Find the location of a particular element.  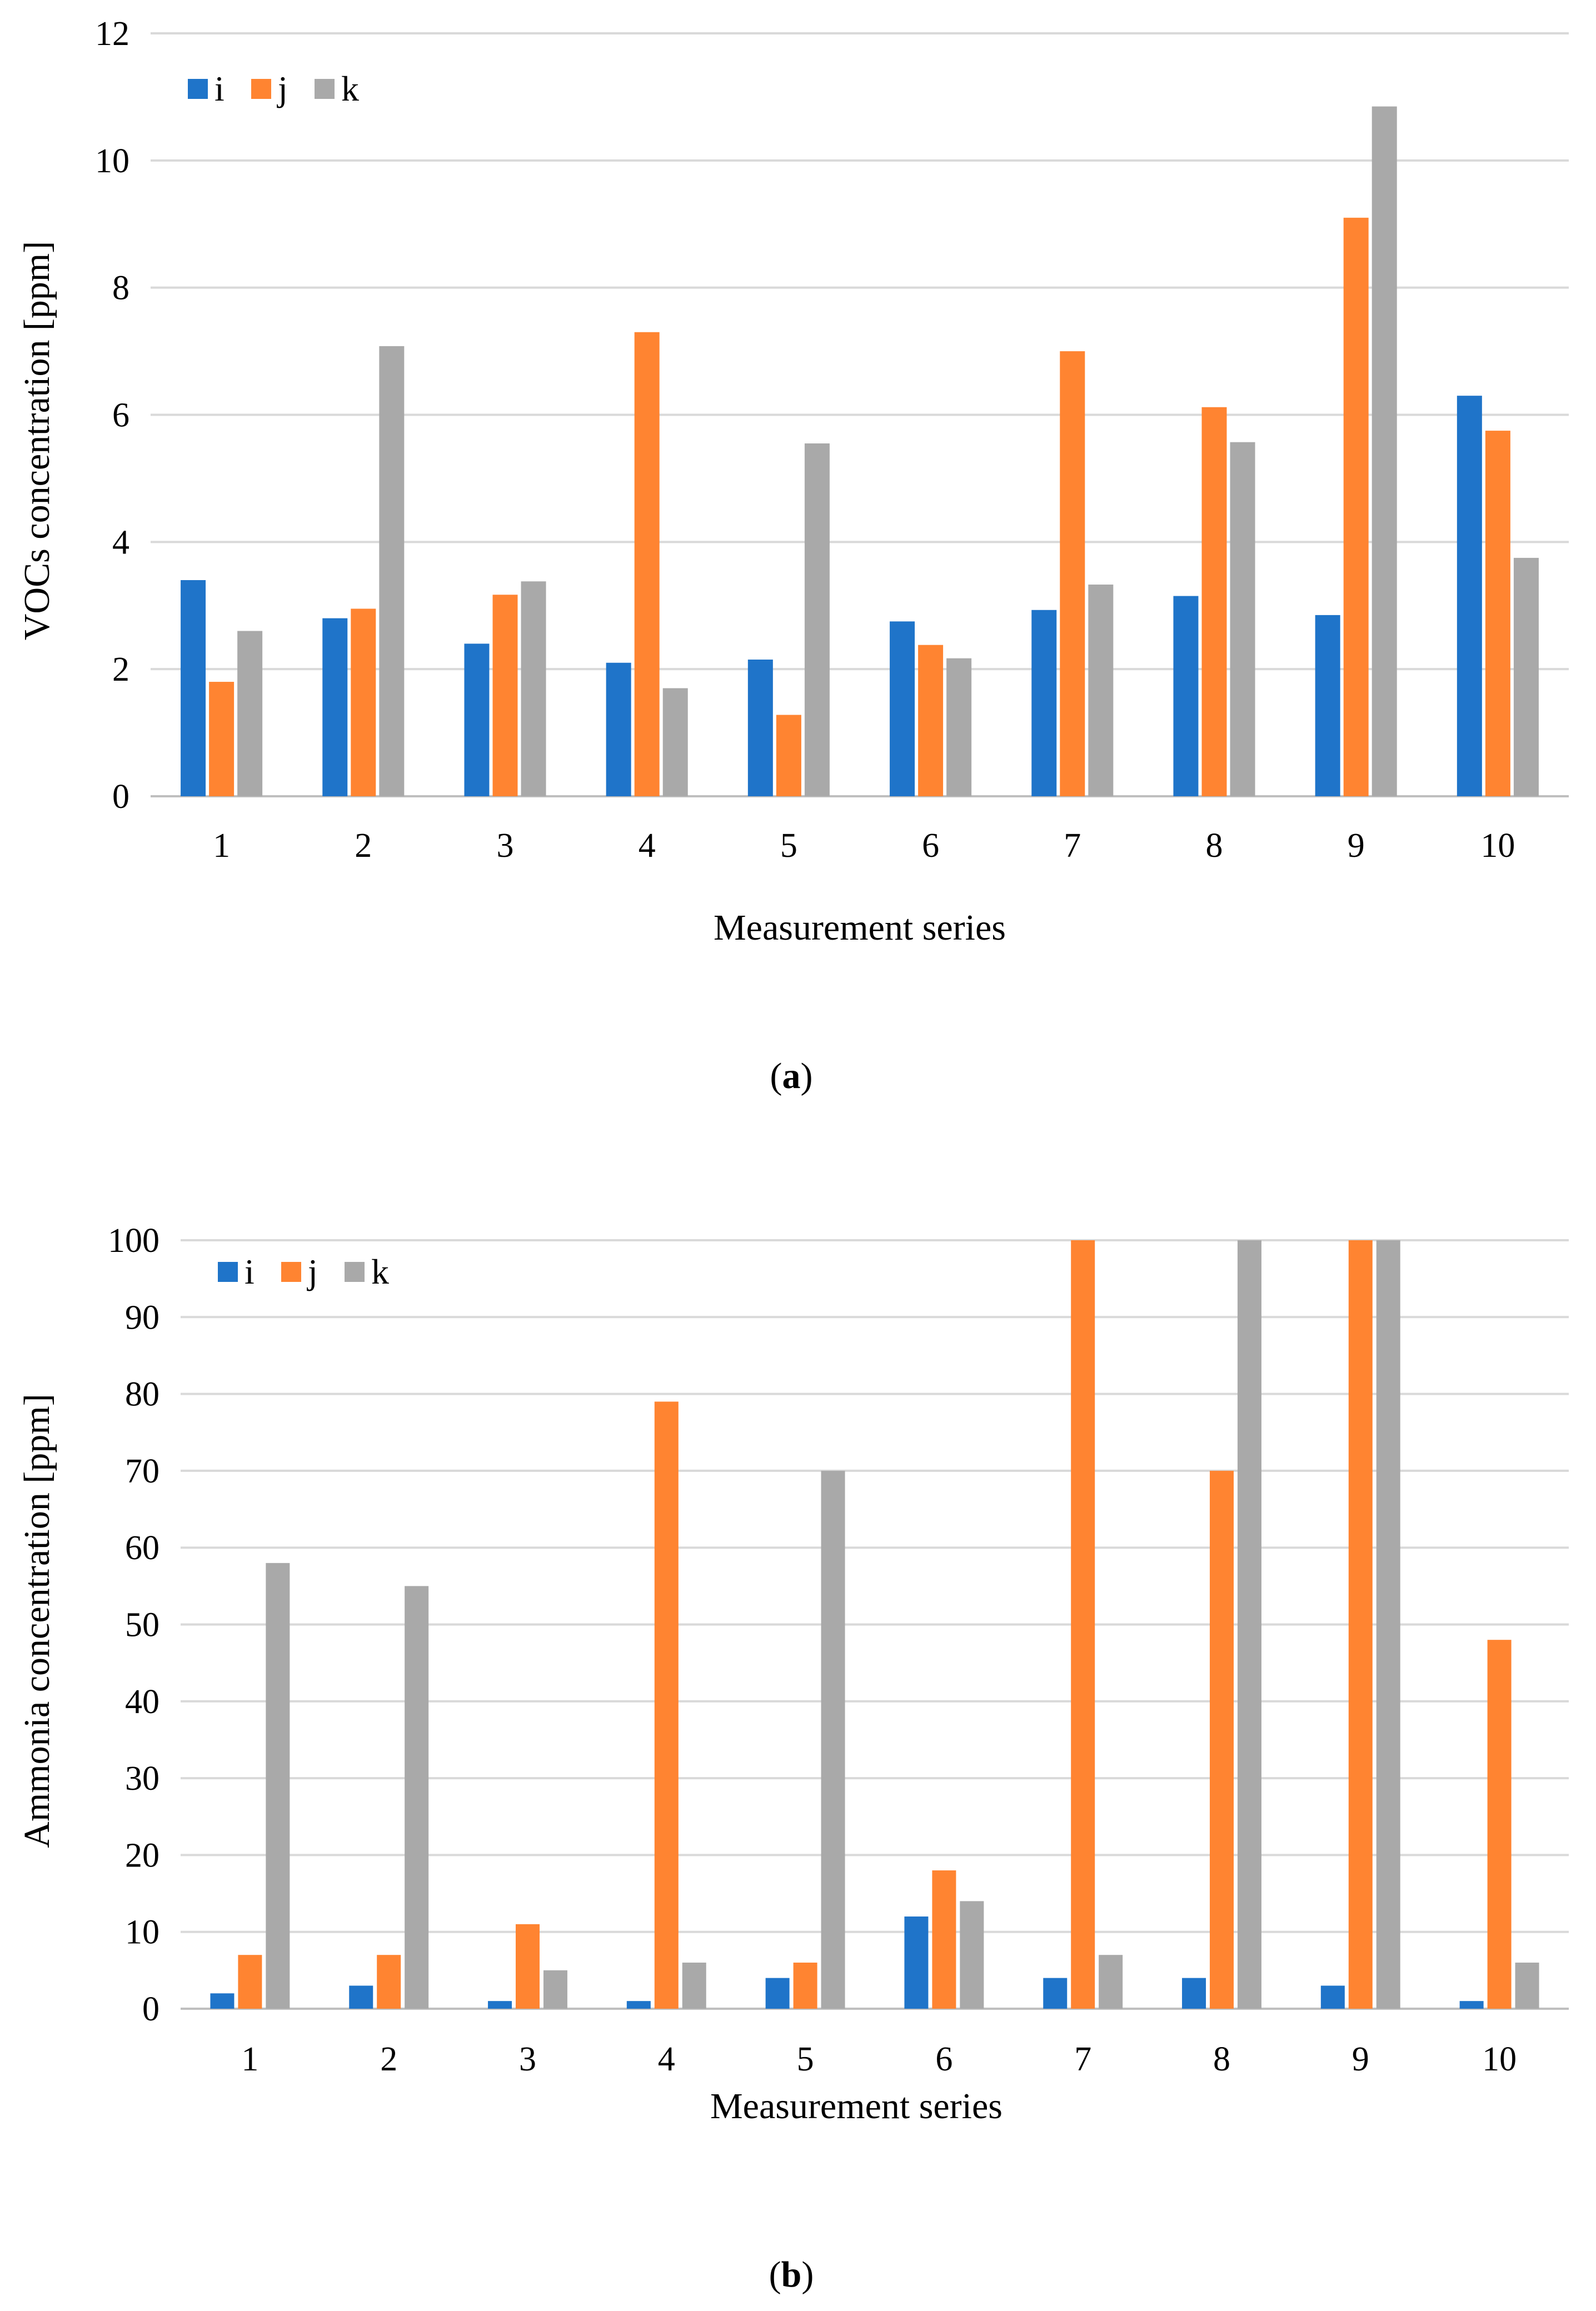

caption-b-open: ( is located at coordinates (775, 2274).